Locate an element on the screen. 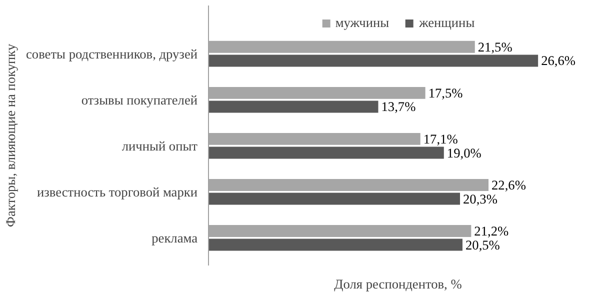  data-label: 17,1% is located at coordinates (440, 138).